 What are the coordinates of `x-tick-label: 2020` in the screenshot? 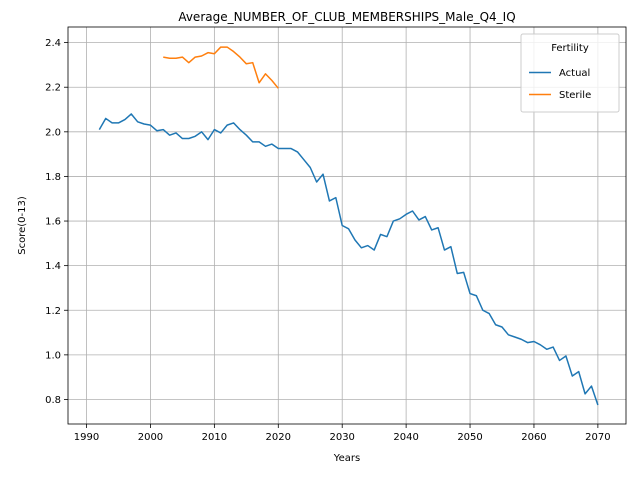 It's located at (278, 437).